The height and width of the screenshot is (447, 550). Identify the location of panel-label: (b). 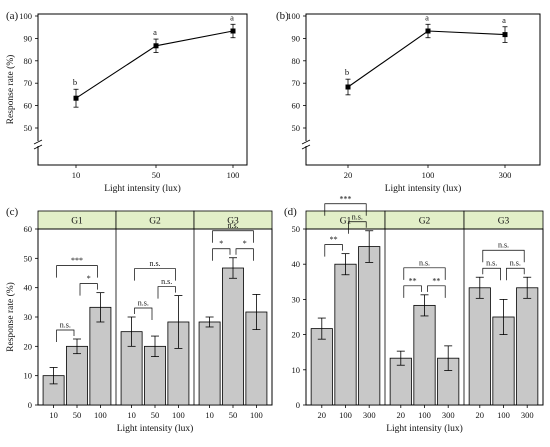
(282, 16).